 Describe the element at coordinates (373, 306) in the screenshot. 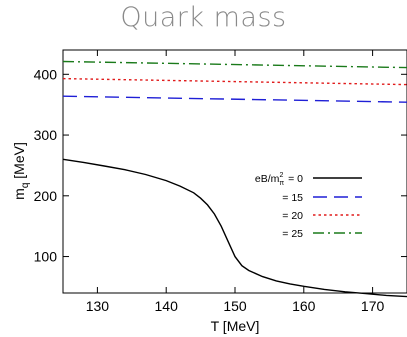

I see `x-tick-label: 170` at that location.